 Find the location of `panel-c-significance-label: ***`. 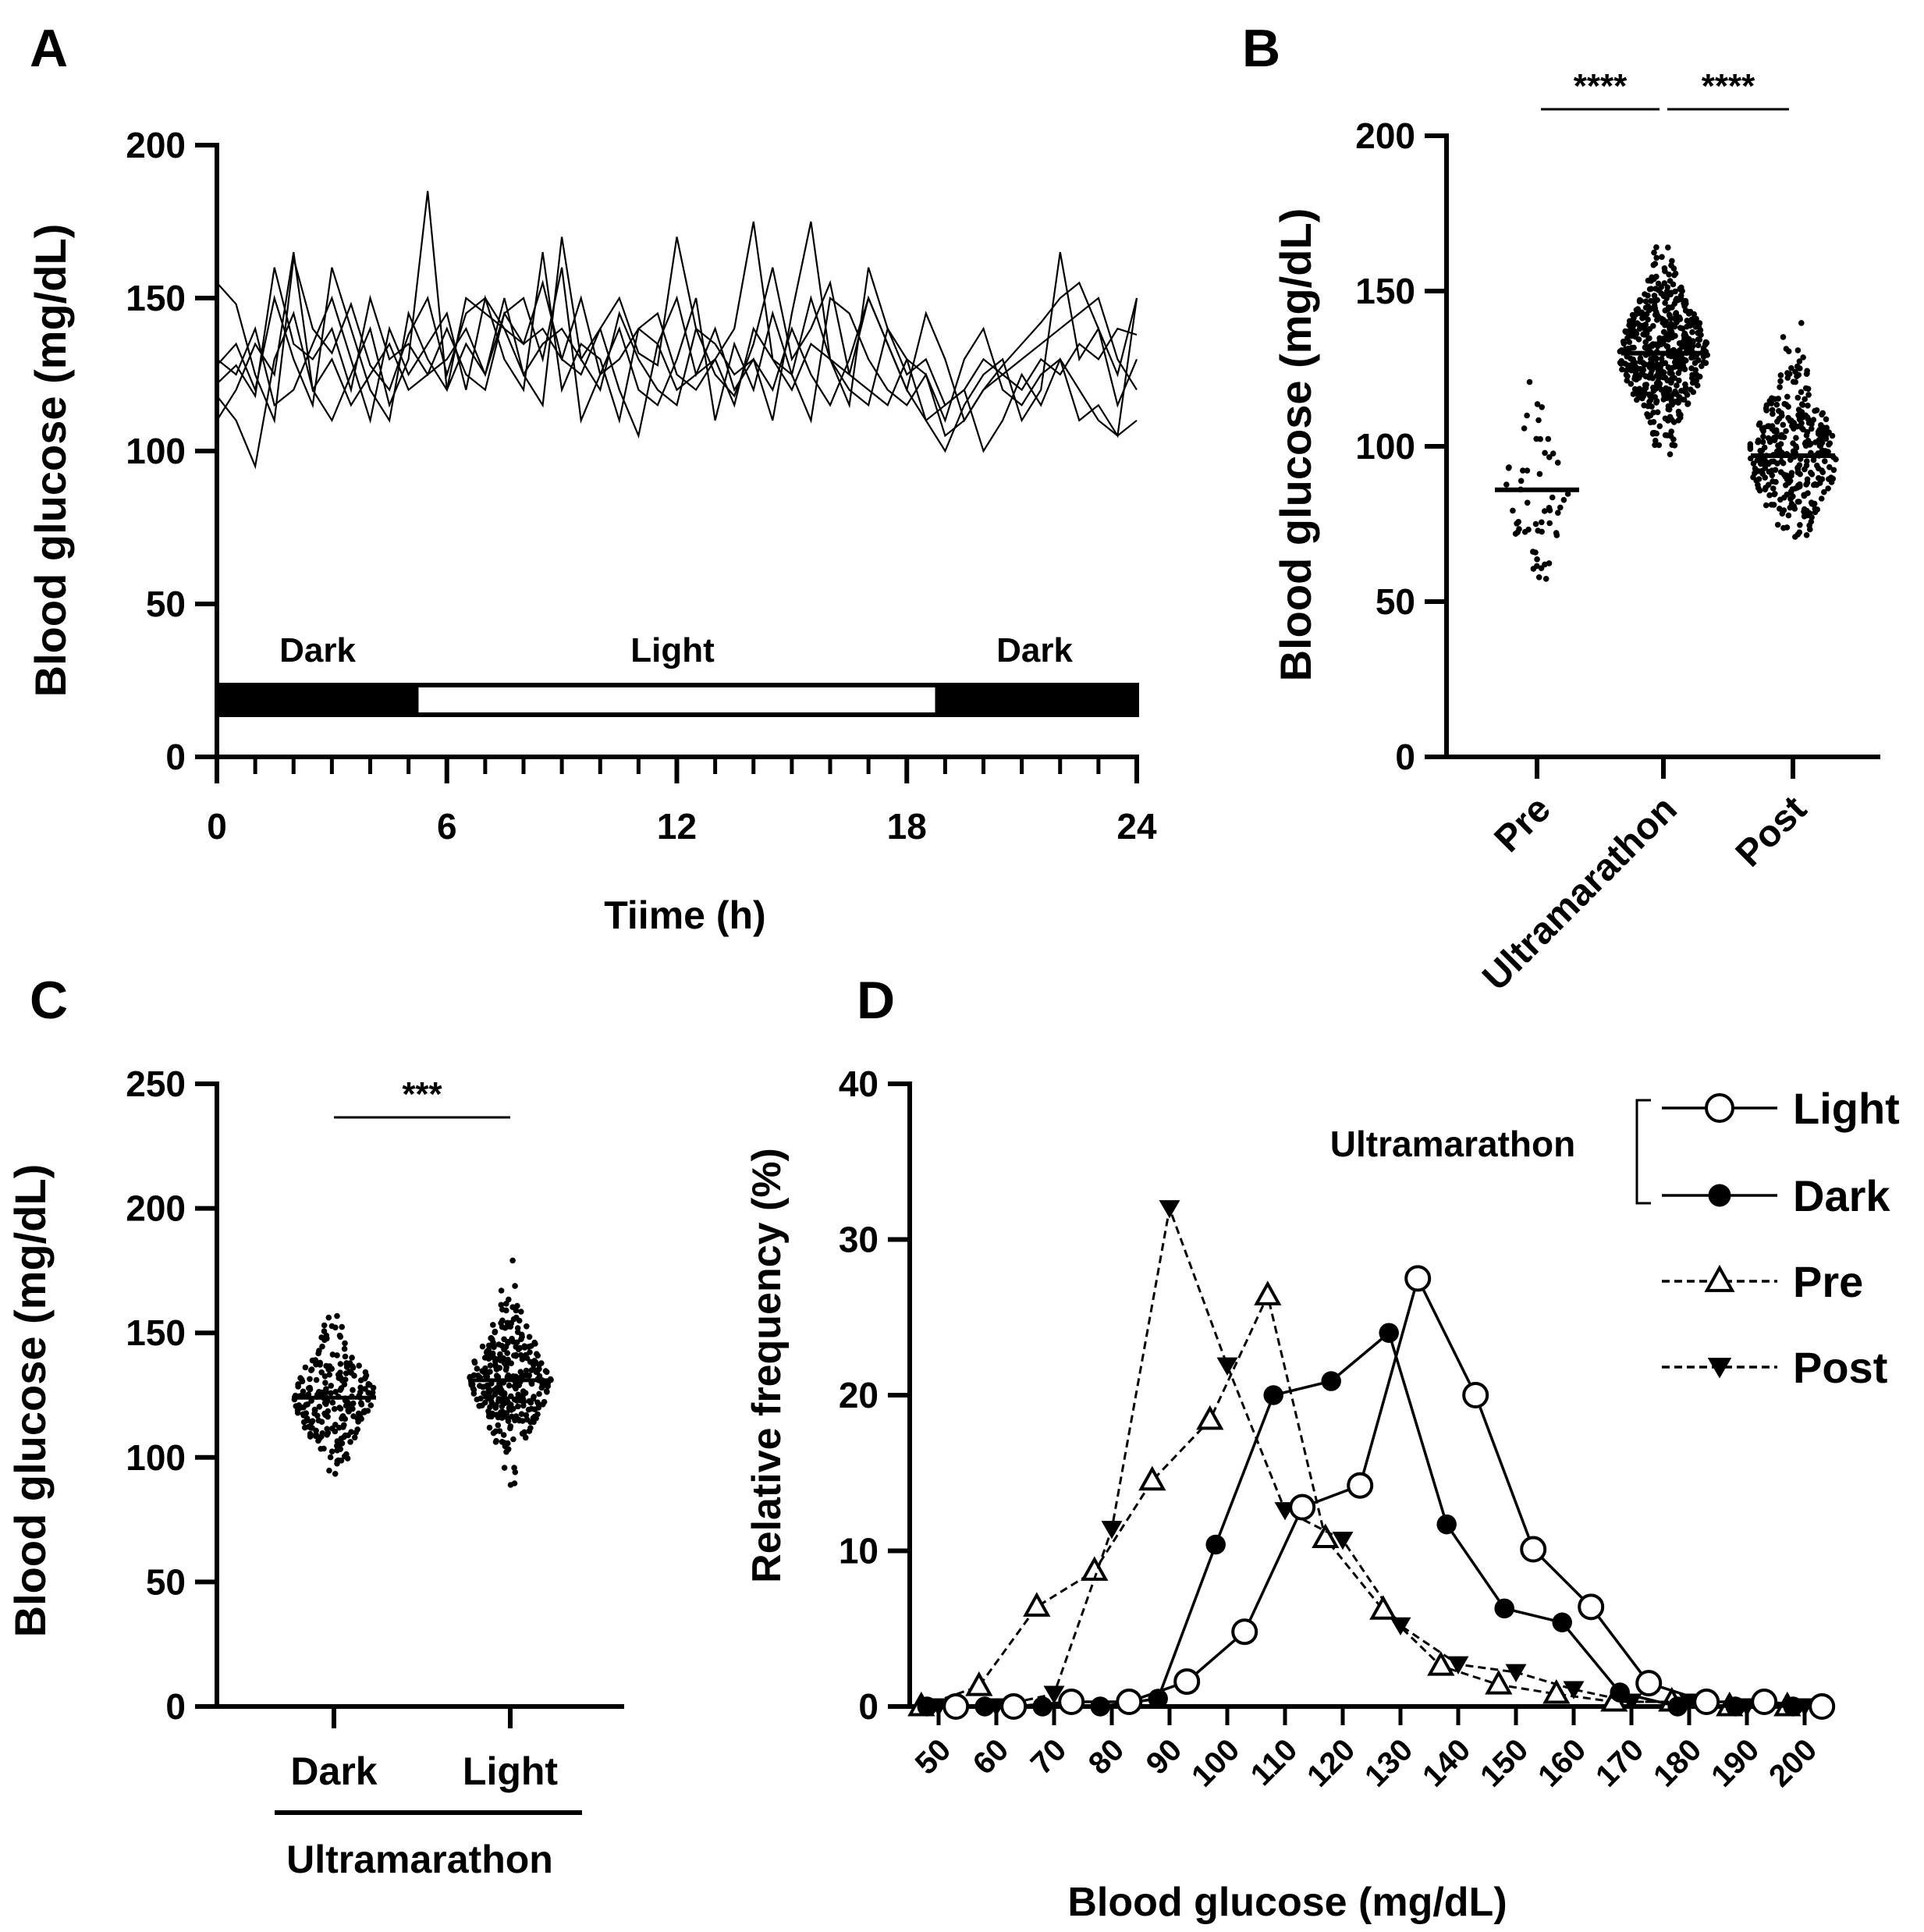

panel-c-significance-label: *** is located at coordinates (422, 1094).